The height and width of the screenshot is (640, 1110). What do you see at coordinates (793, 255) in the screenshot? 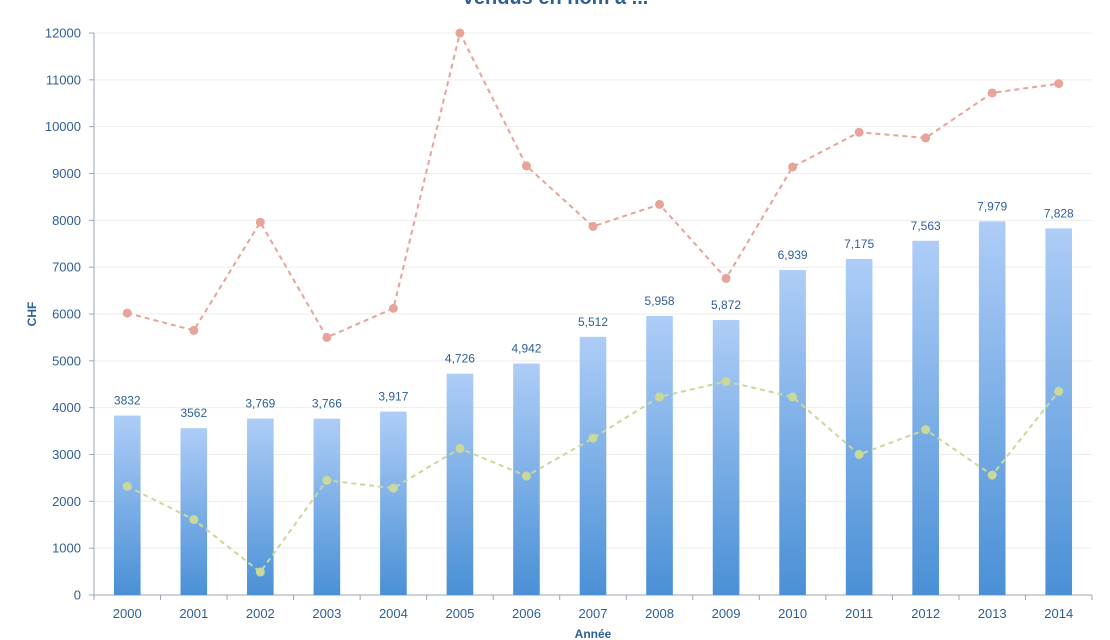
I see `bar-data-label: 6,939` at bounding box center [793, 255].